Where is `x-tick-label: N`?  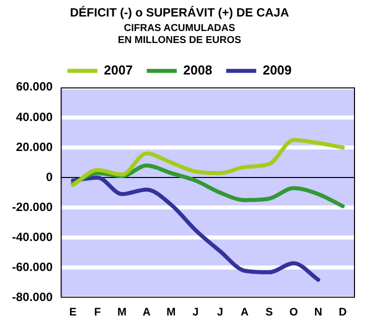 x-tick-label: N is located at coordinates (318, 312).